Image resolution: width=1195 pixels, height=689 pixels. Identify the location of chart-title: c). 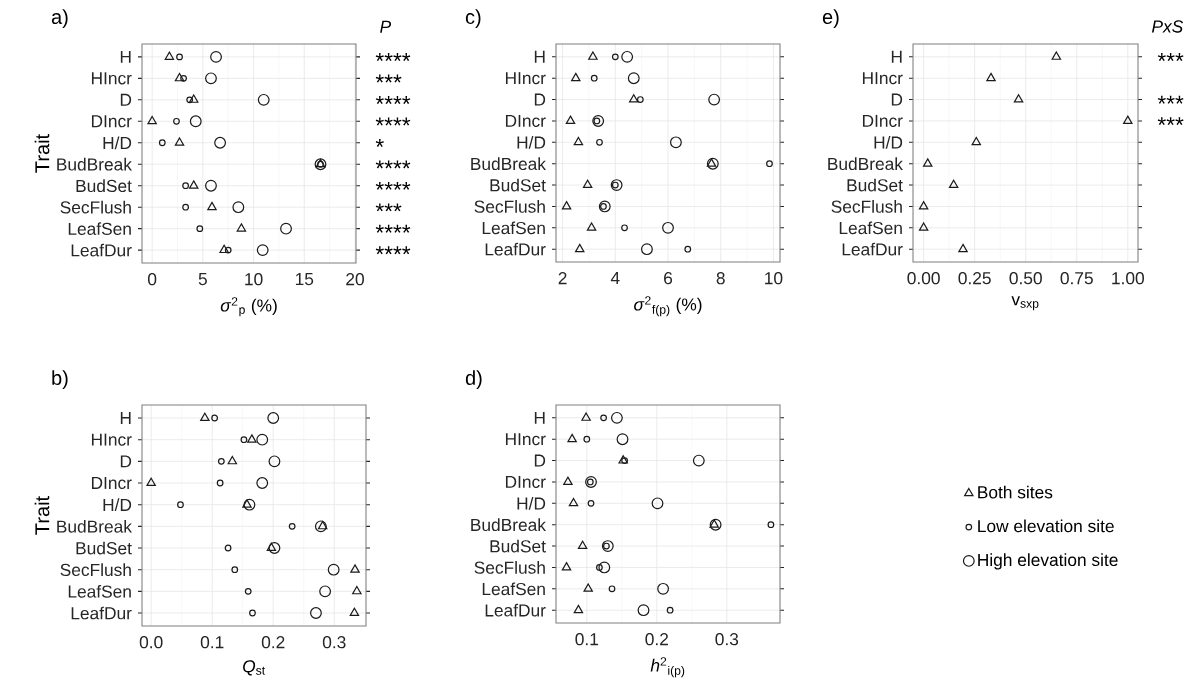
(473, 18).